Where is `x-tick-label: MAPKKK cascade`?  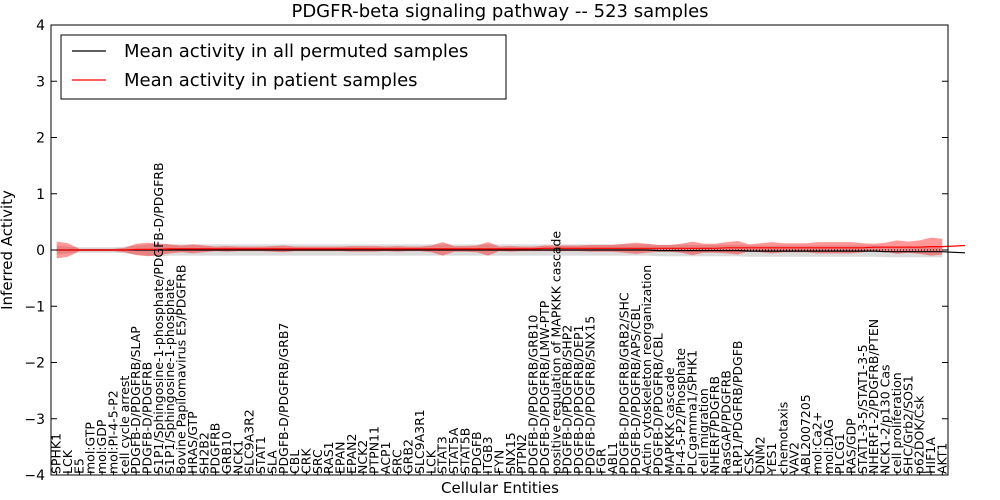 x-tick-label: MAPKKK cascade is located at coordinates (669, 420).